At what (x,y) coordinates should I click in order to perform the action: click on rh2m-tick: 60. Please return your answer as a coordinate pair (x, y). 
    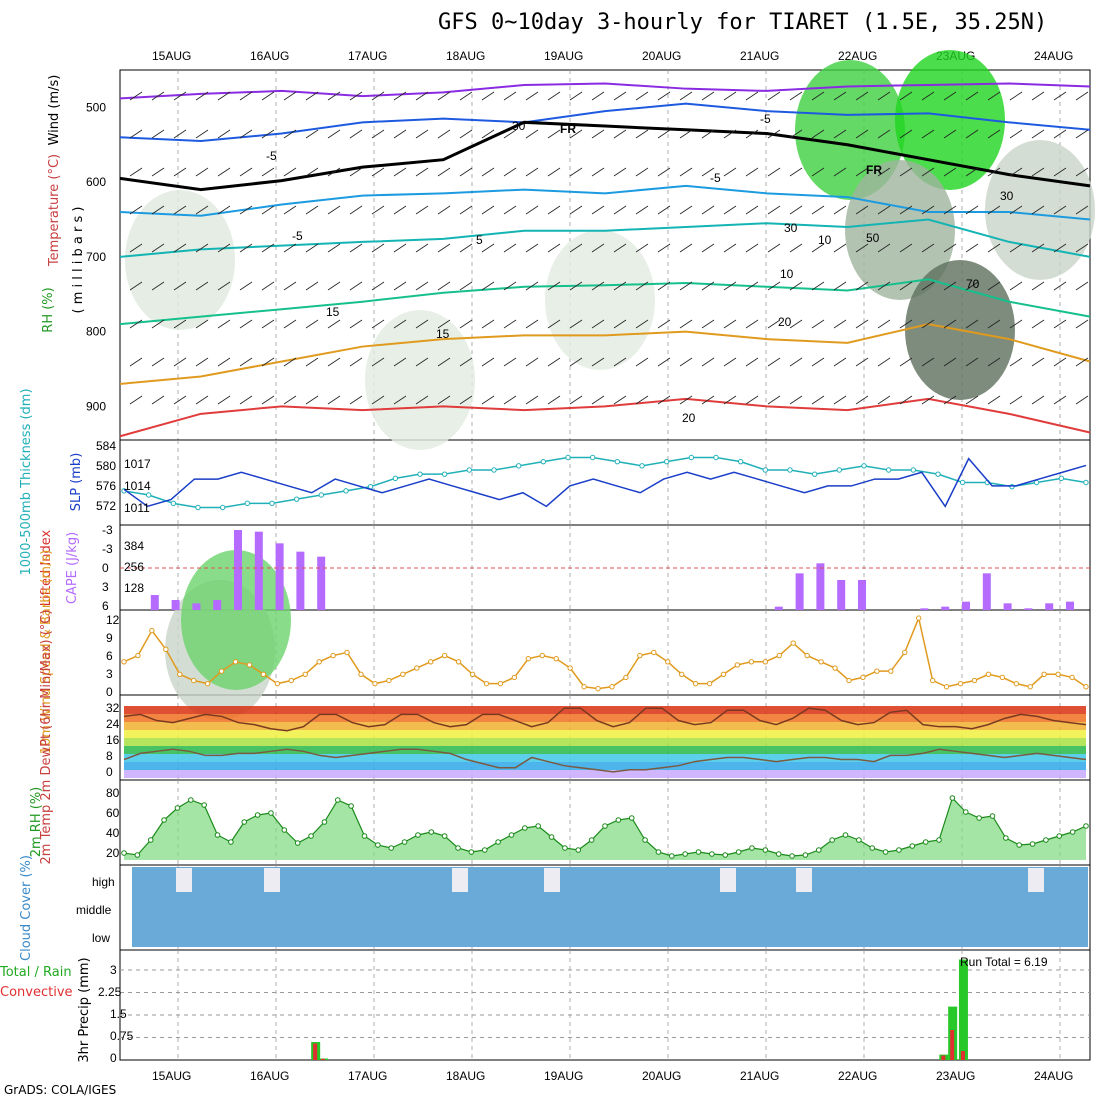
    Looking at the image, I should click on (113, 813).